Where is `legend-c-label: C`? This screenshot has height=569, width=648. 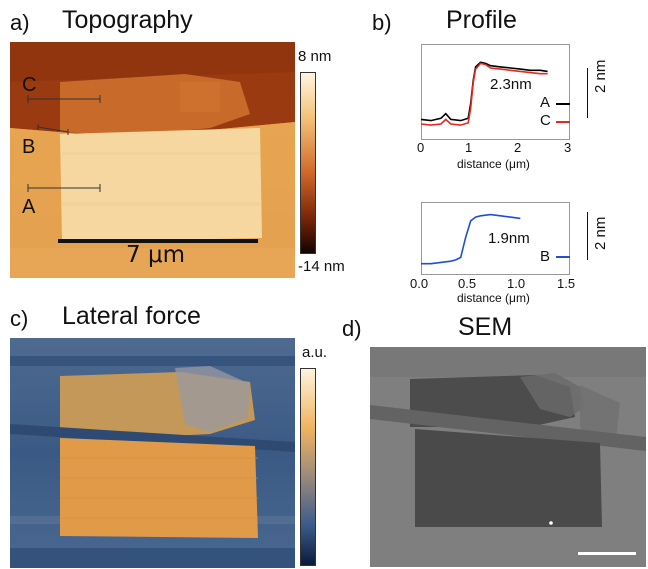
legend-c-label: C is located at coordinates (545, 120).